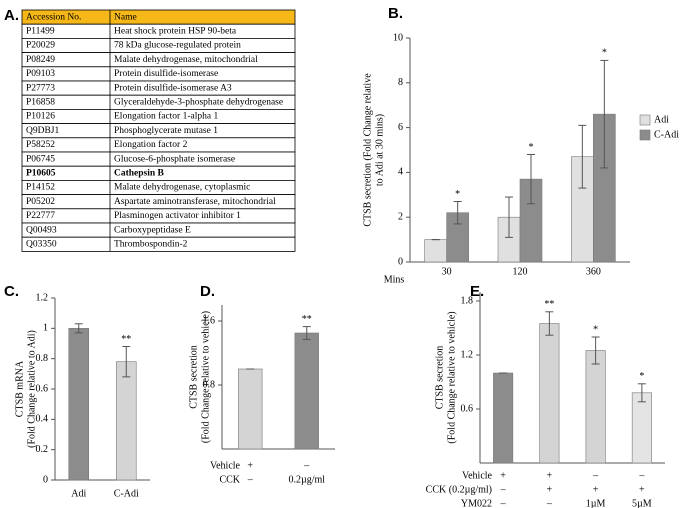 This screenshot has height=508, width=700. What do you see at coordinates (40, 88) in the screenshot?
I see `table-cell: P27773` at bounding box center [40, 88].